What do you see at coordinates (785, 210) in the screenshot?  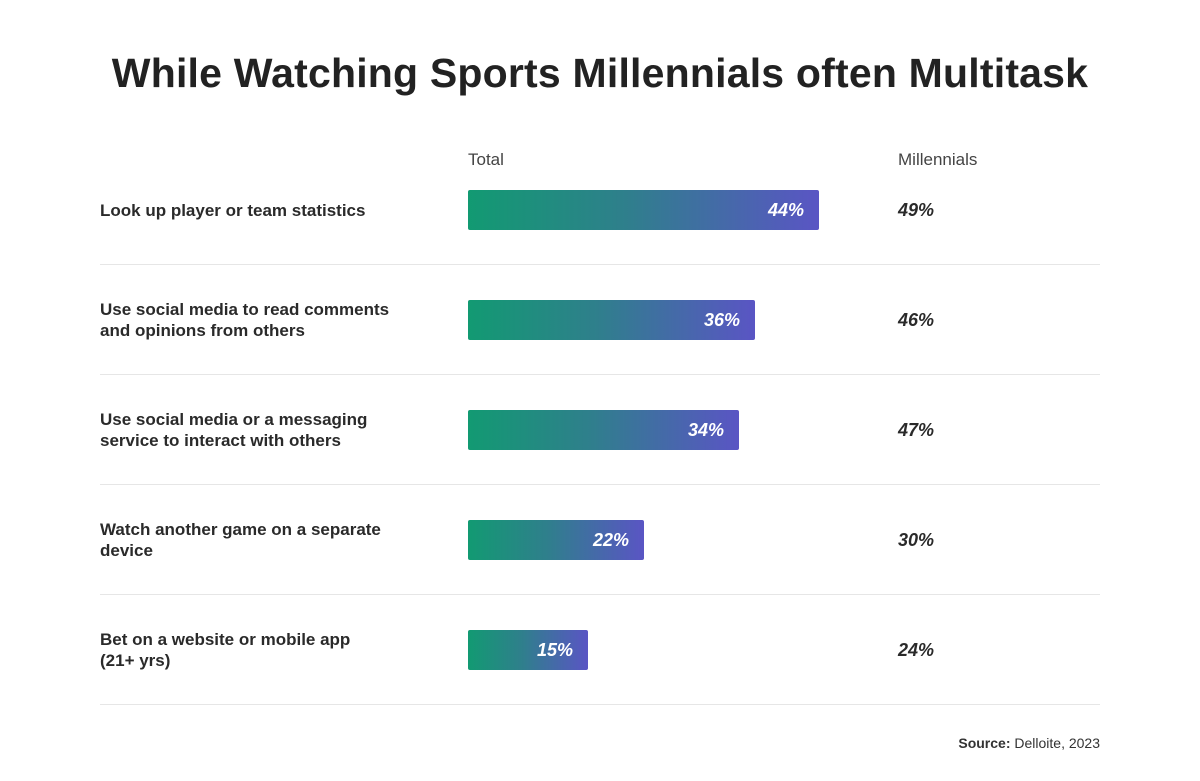 I see `total-bar-value: 44%` at bounding box center [785, 210].